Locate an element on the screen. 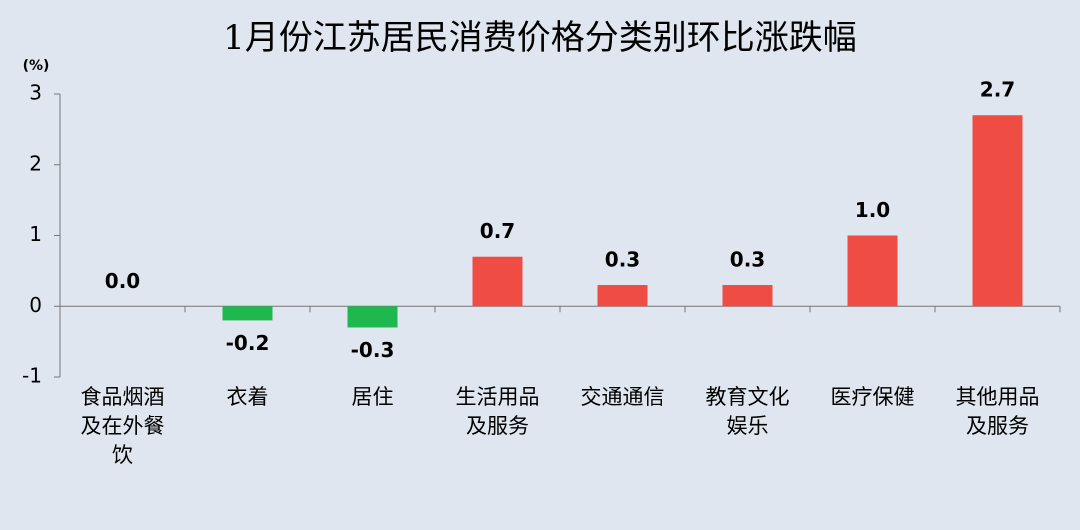 This screenshot has height=530, width=1080. x-tick-label: 医疗保健 is located at coordinates (873, 397).